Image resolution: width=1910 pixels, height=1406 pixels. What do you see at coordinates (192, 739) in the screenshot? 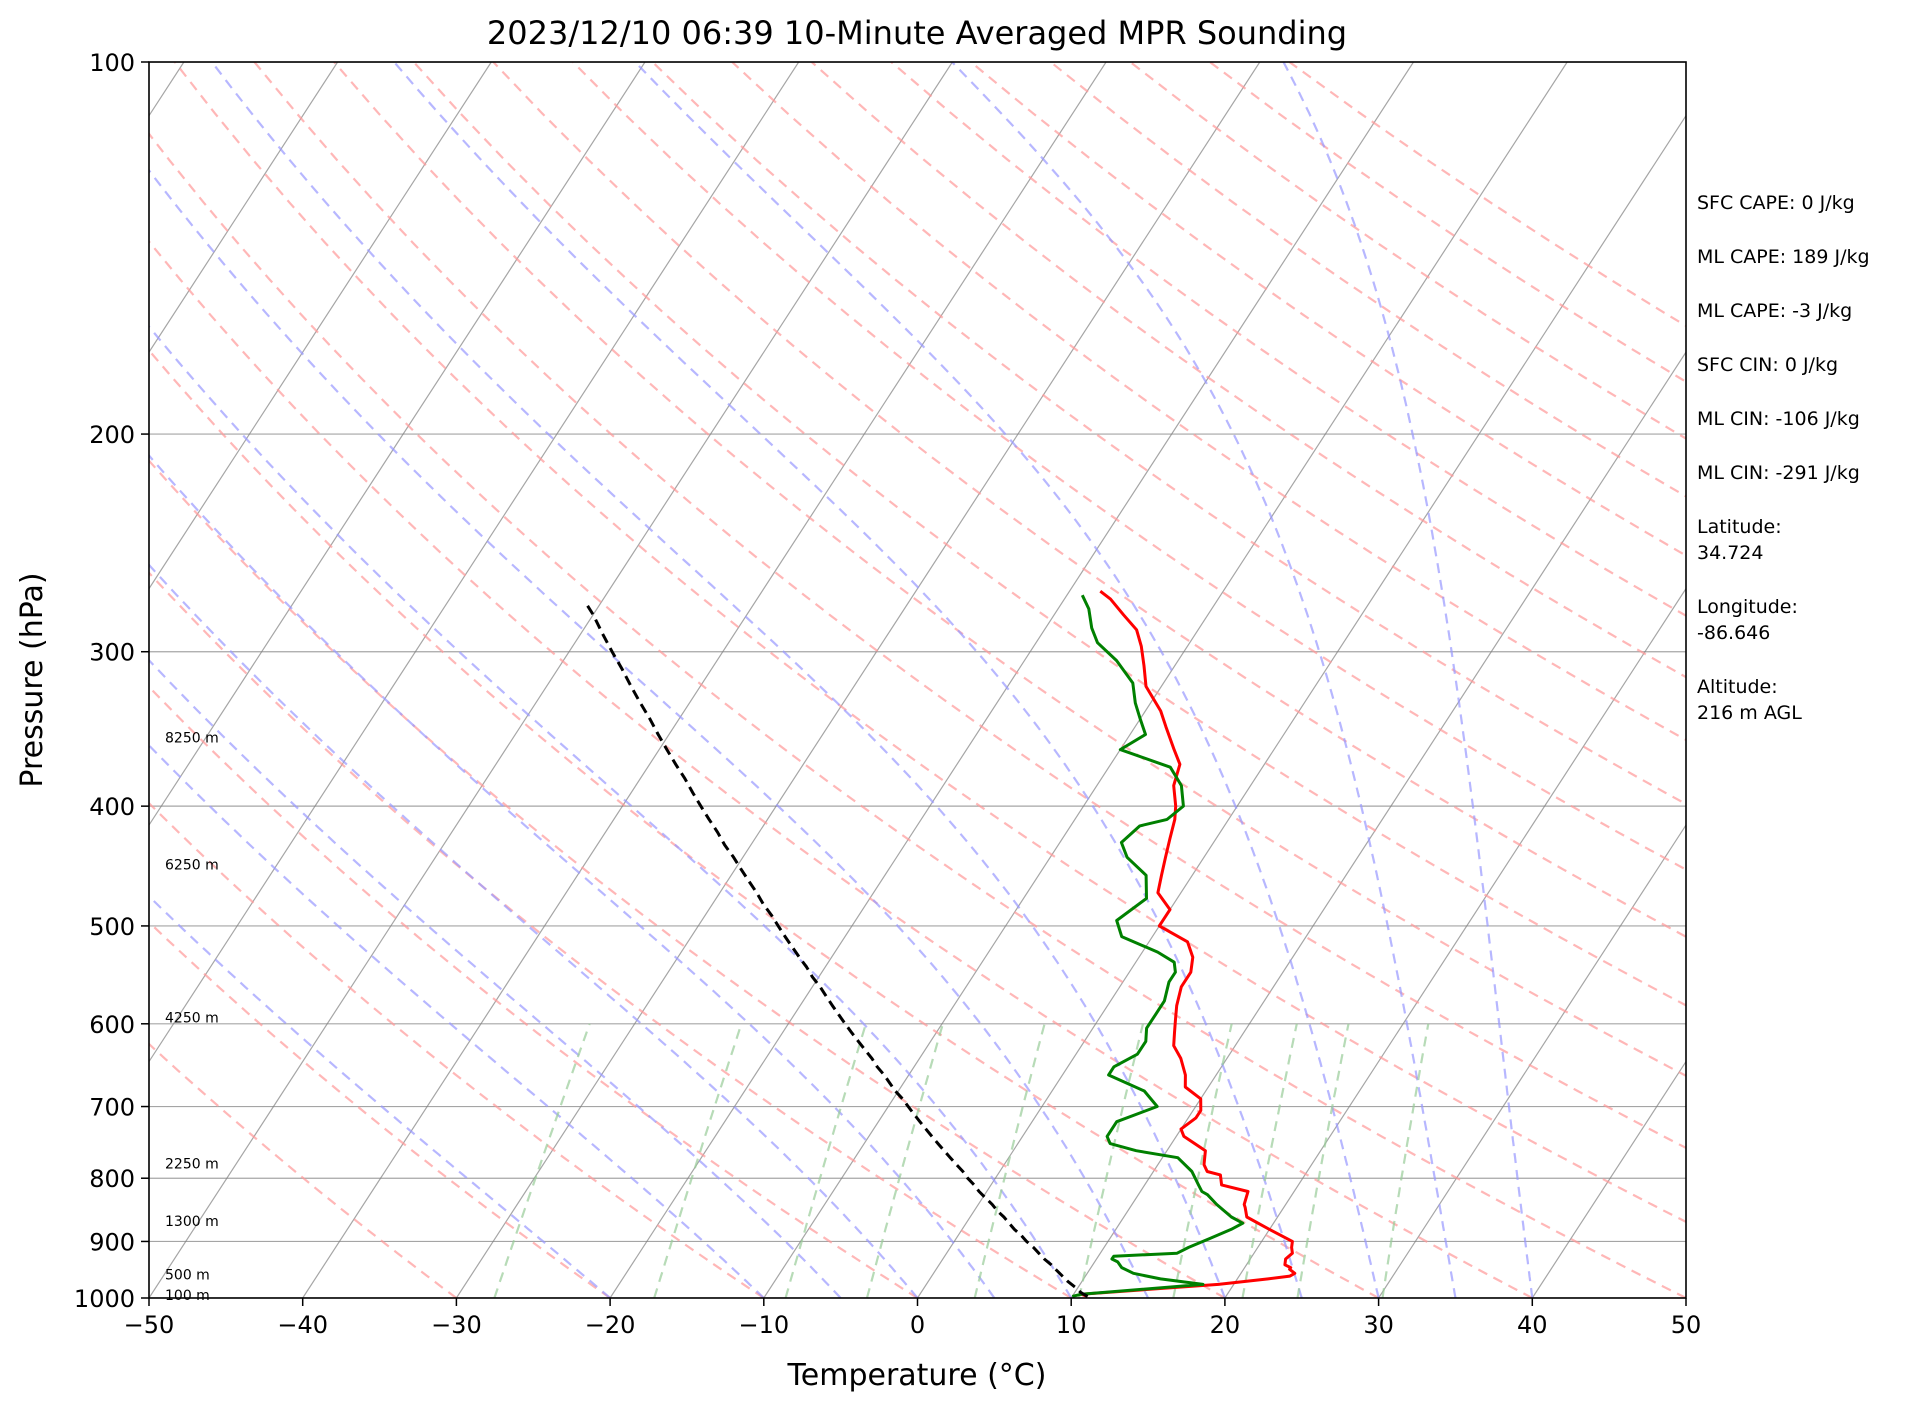
I see `height-label: 8250 m` at bounding box center [192, 739].